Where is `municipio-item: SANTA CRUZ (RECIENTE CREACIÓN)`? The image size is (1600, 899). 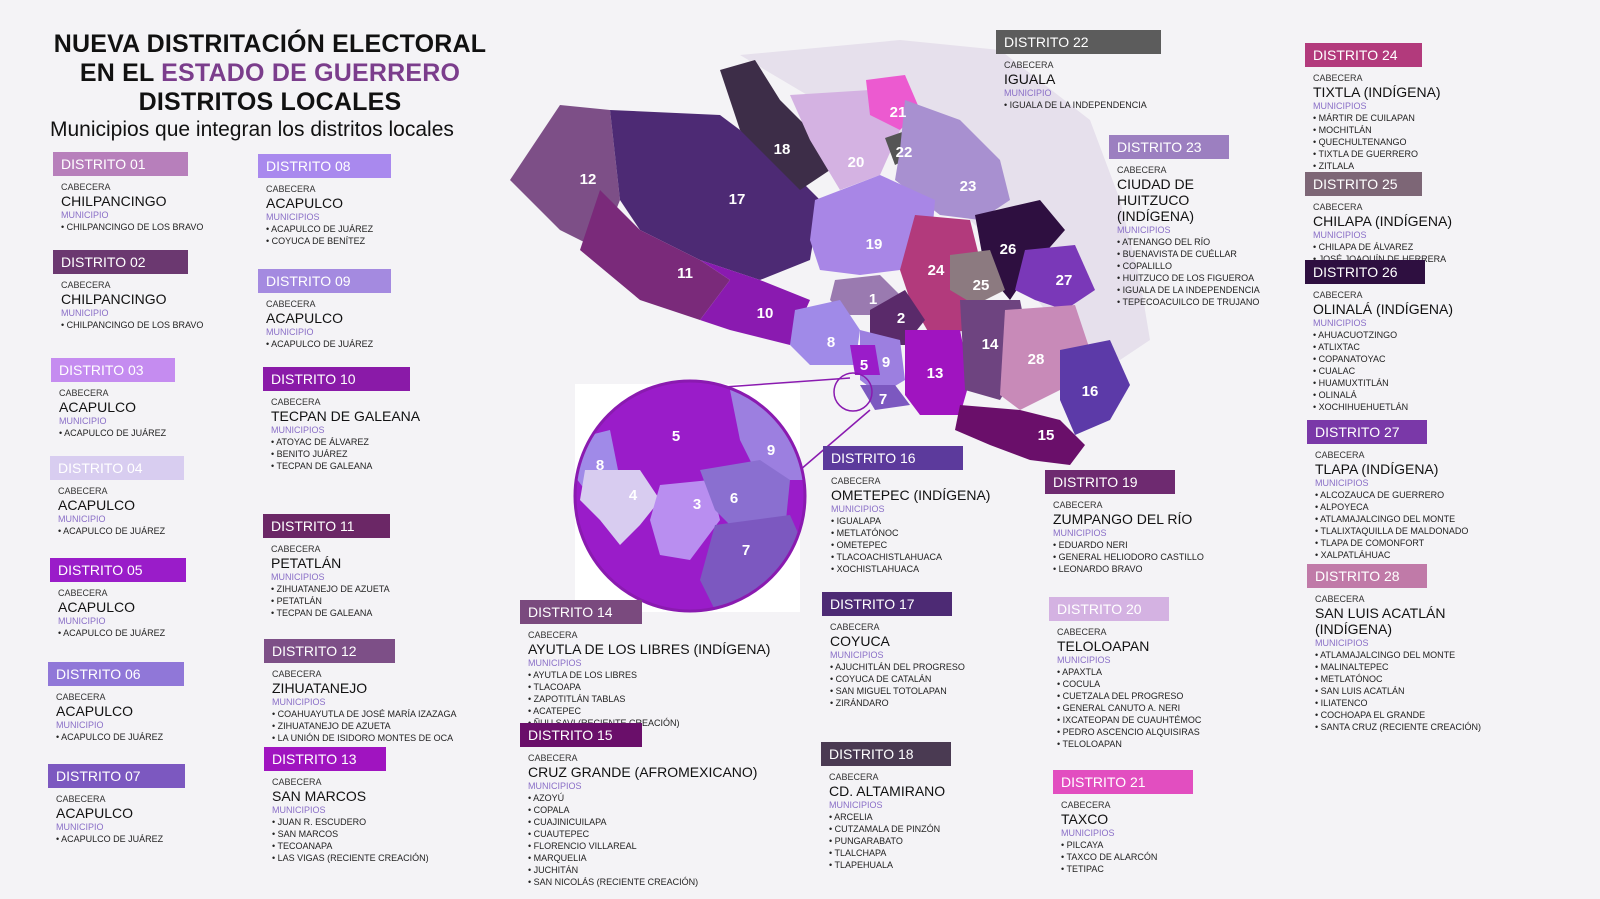
municipio-item: SANTA CRUZ (RECIENTE CREACIÓN) is located at coordinates (1398, 727).